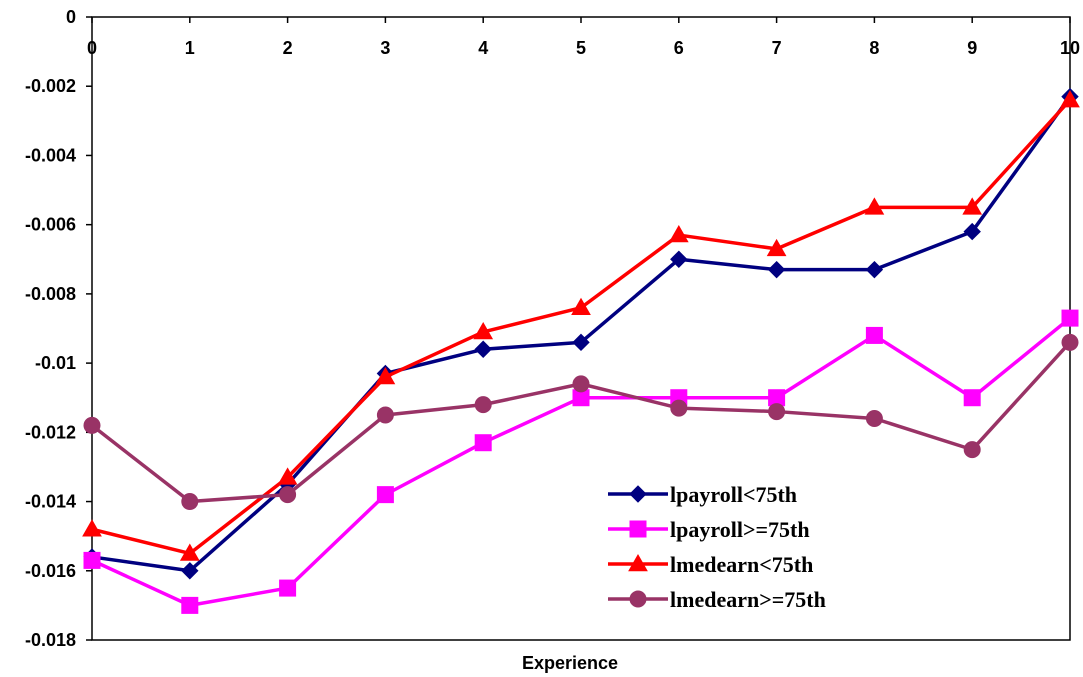  What do you see at coordinates (638, 494) in the screenshot?
I see `legend-marker-diamond` at bounding box center [638, 494].